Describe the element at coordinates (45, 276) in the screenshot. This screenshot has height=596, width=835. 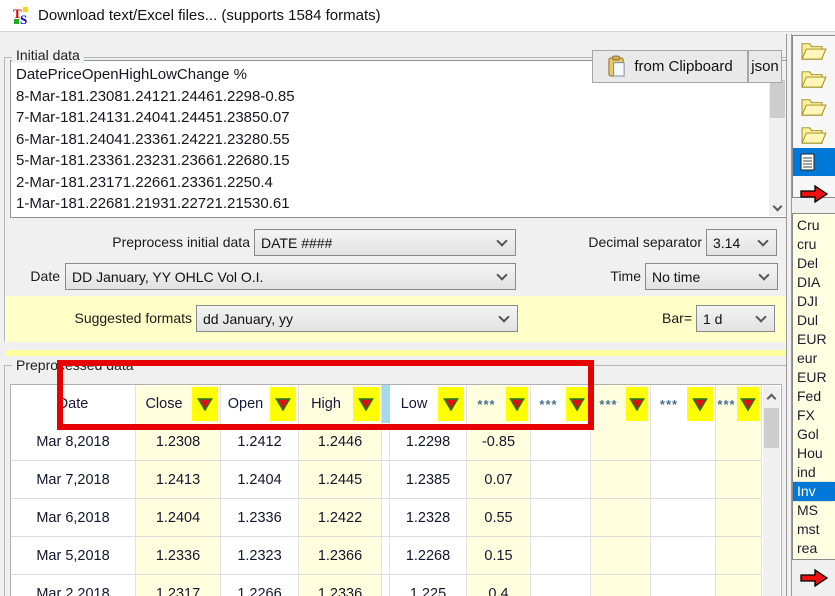
I see `date-label: Date` at that location.